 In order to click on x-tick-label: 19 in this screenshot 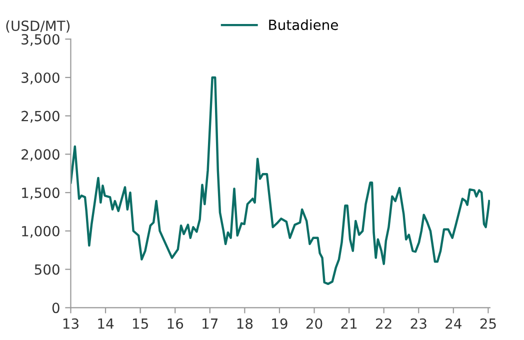, I will do `click(280, 323)`.